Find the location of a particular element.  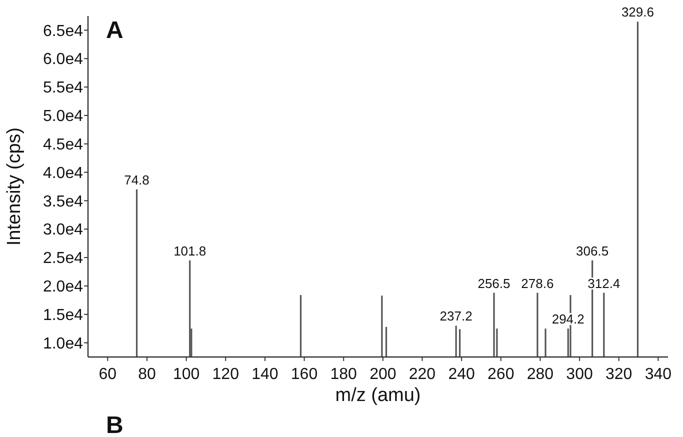

y-tick-label: 5.5e4 is located at coordinates (63, 88).